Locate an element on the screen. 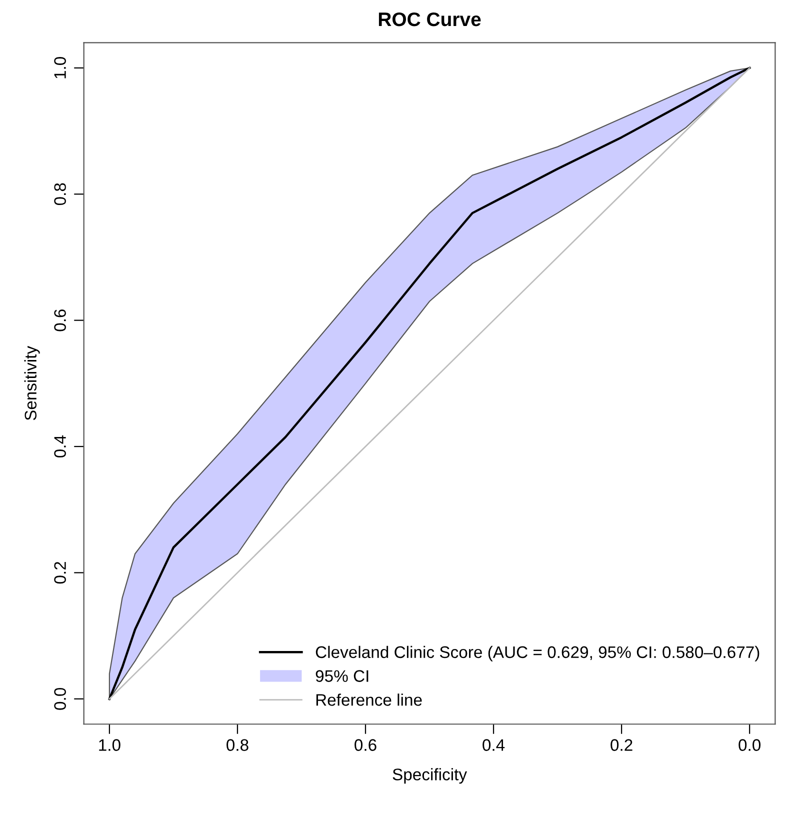  annotation: 95% CI is located at coordinates (342, 676).